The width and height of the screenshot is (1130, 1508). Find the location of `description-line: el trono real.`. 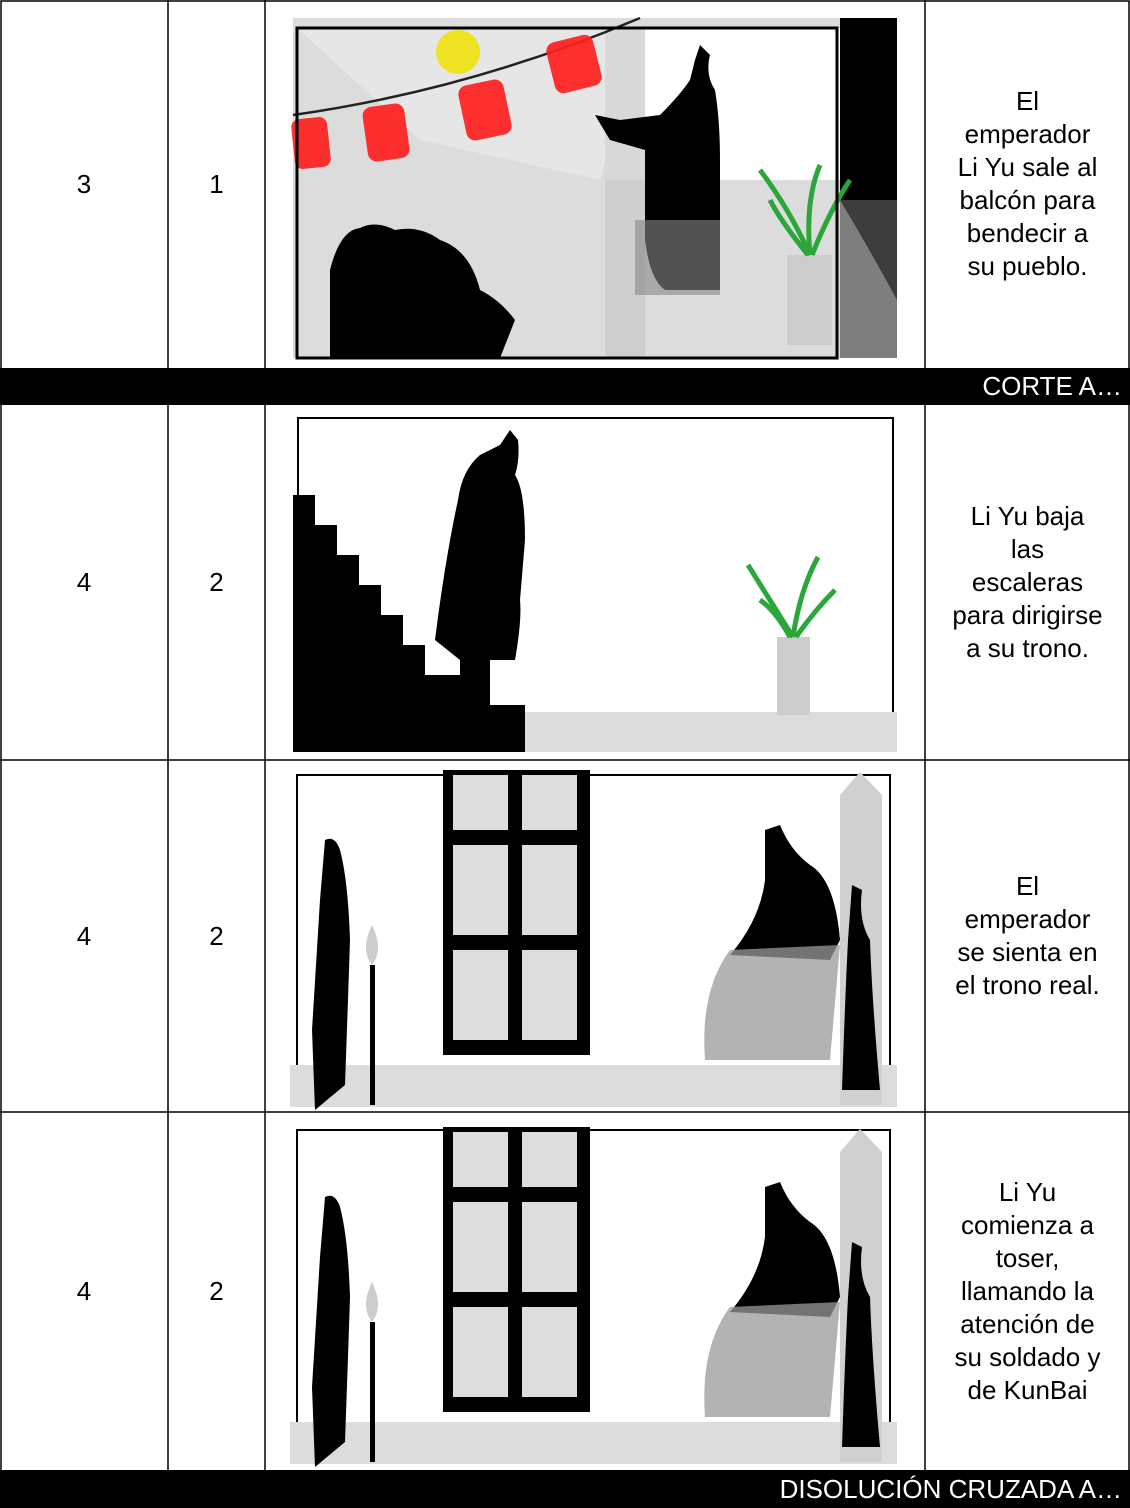

description-line: el trono real. is located at coordinates (1027, 985).